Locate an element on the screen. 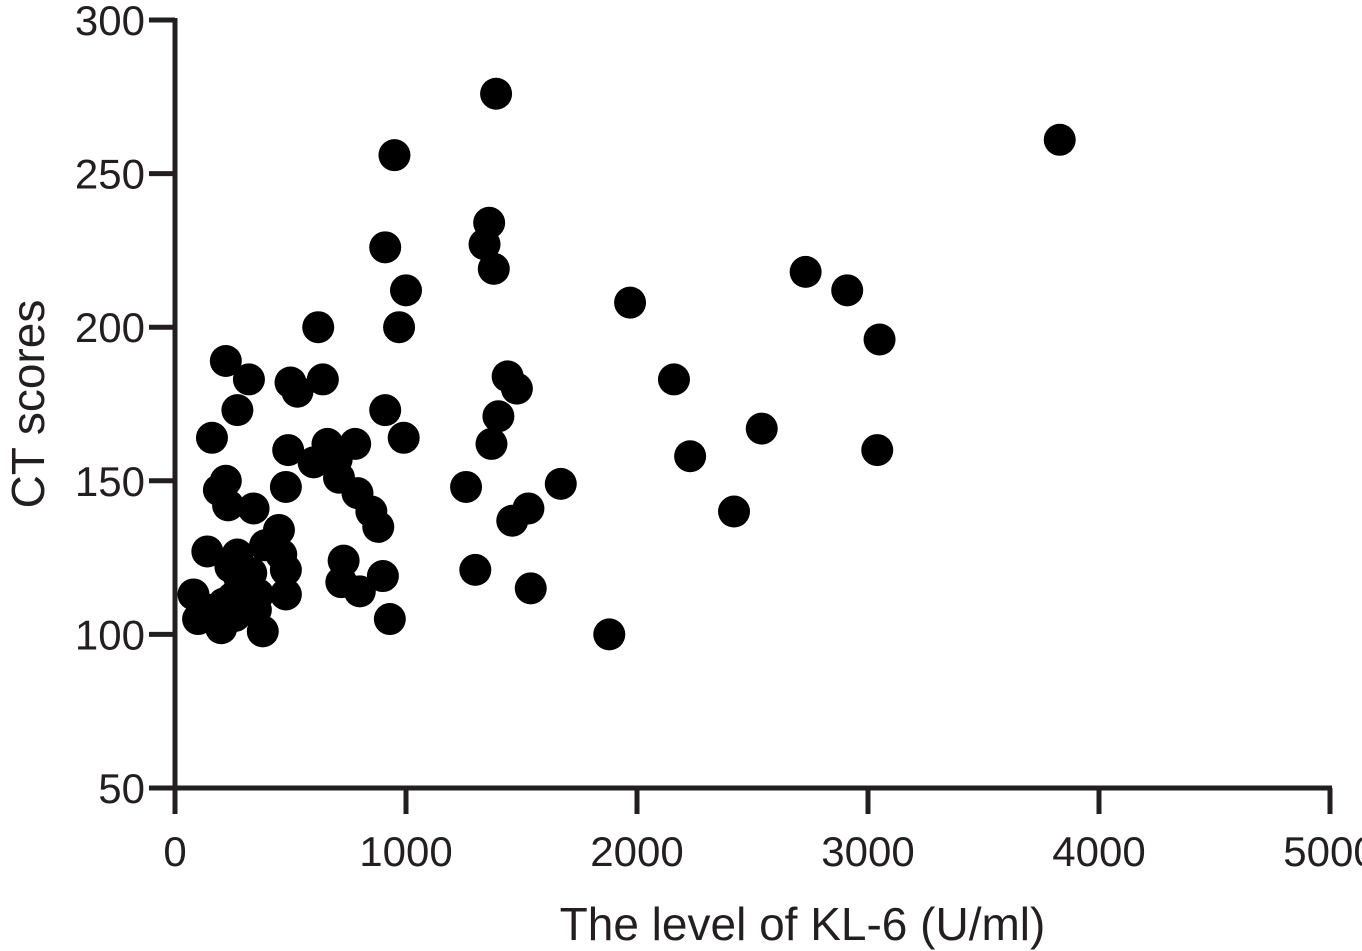 Image resolution: width=1362 pixels, height=951 pixels. y-tick-label: 150 is located at coordinates (110, 481).